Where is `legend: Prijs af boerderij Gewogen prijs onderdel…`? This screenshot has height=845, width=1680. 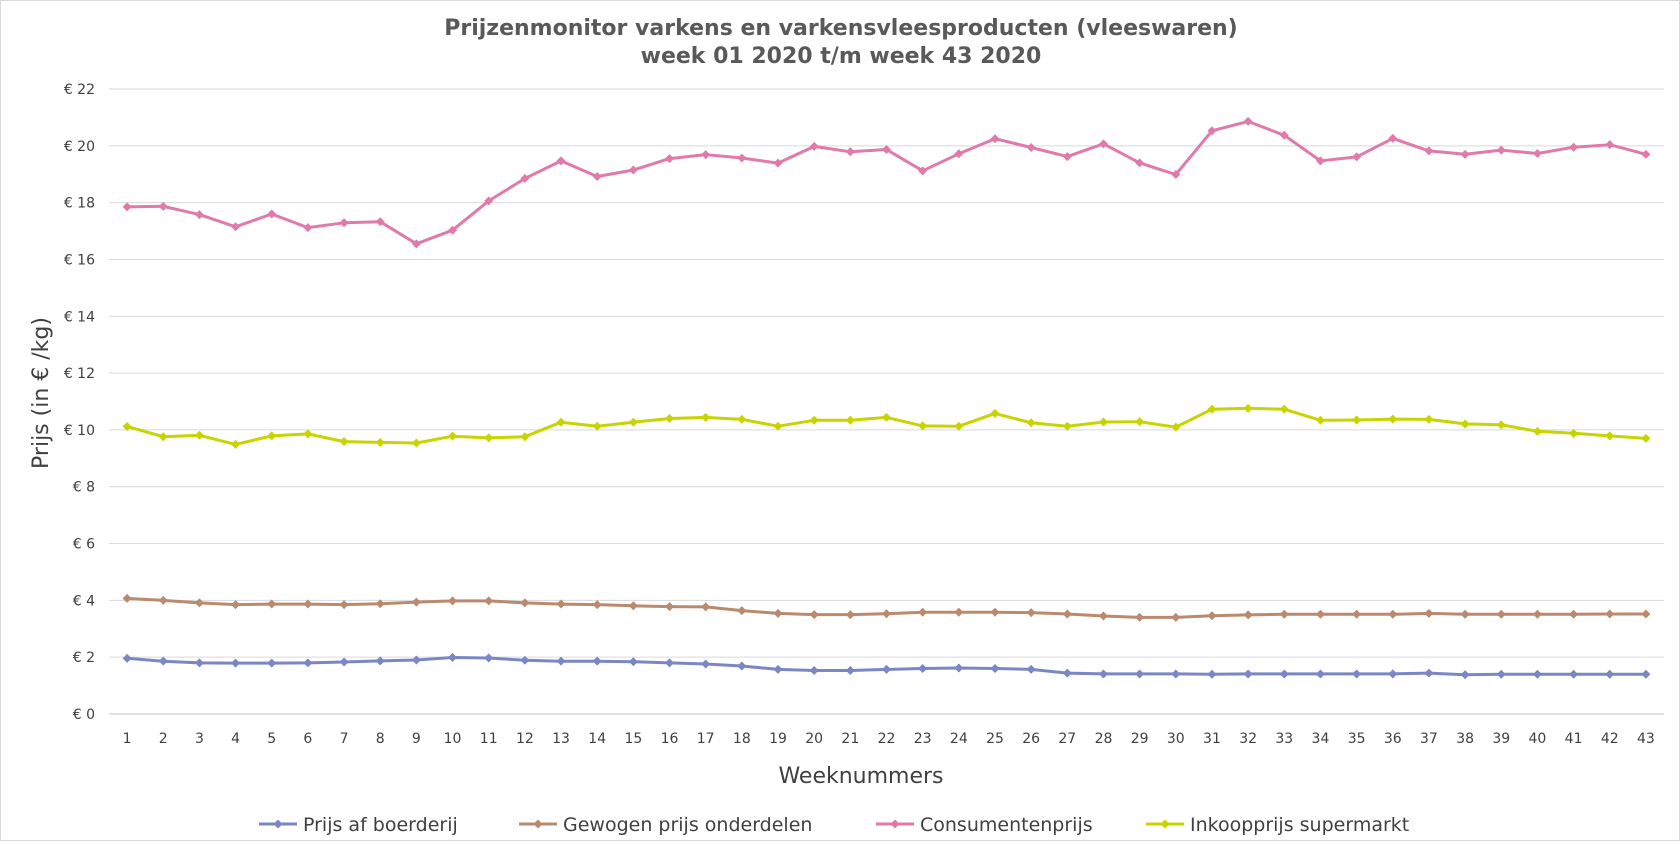 legend: Prijs af boerderij Gewogen prijs onderdel… is located at coordinates (834, 825).